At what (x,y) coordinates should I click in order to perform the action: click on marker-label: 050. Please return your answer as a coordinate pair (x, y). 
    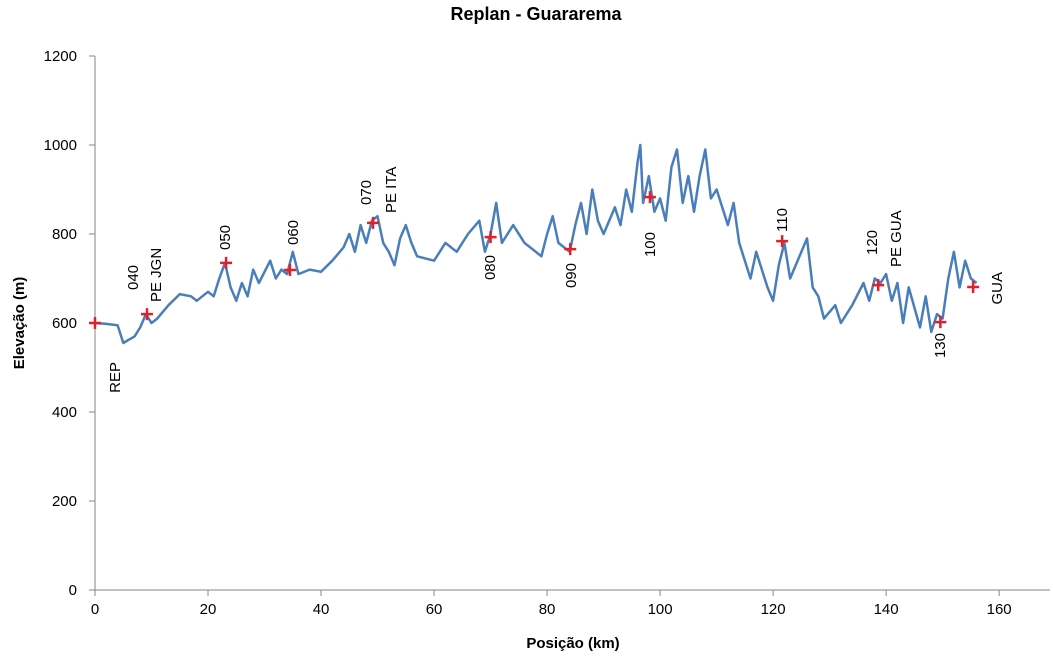
    Looking at the image, I should click on (225, 237).